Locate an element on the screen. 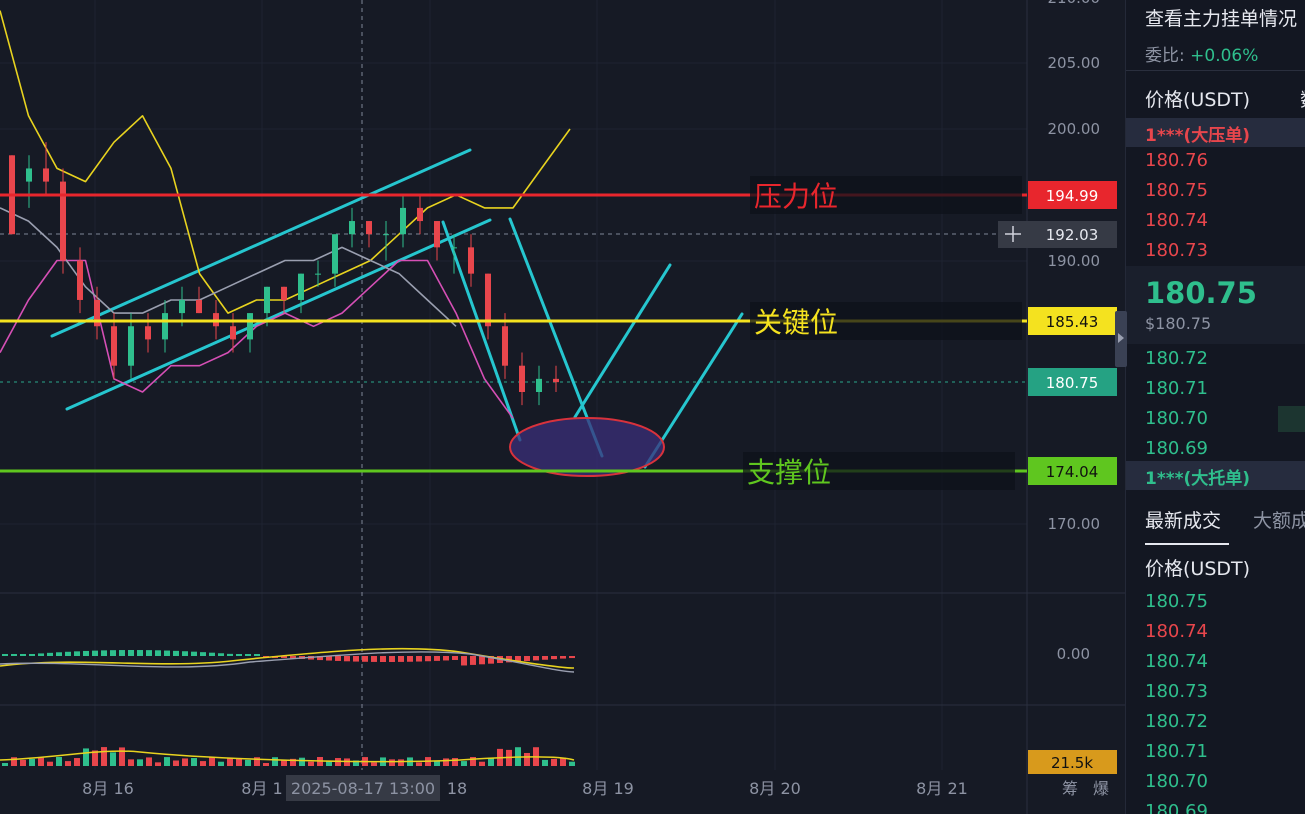  level-price-text: 194.99 is located at coordinates (1072, 196).